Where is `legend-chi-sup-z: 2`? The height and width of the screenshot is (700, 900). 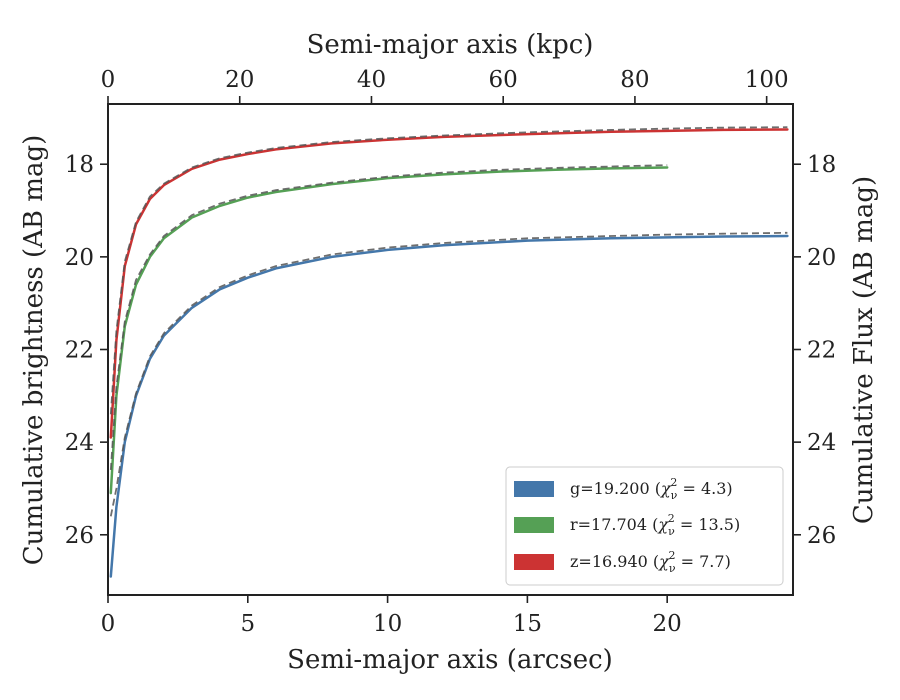 legend-chi-sup-z: 2 is located at coordinates (672, 555).